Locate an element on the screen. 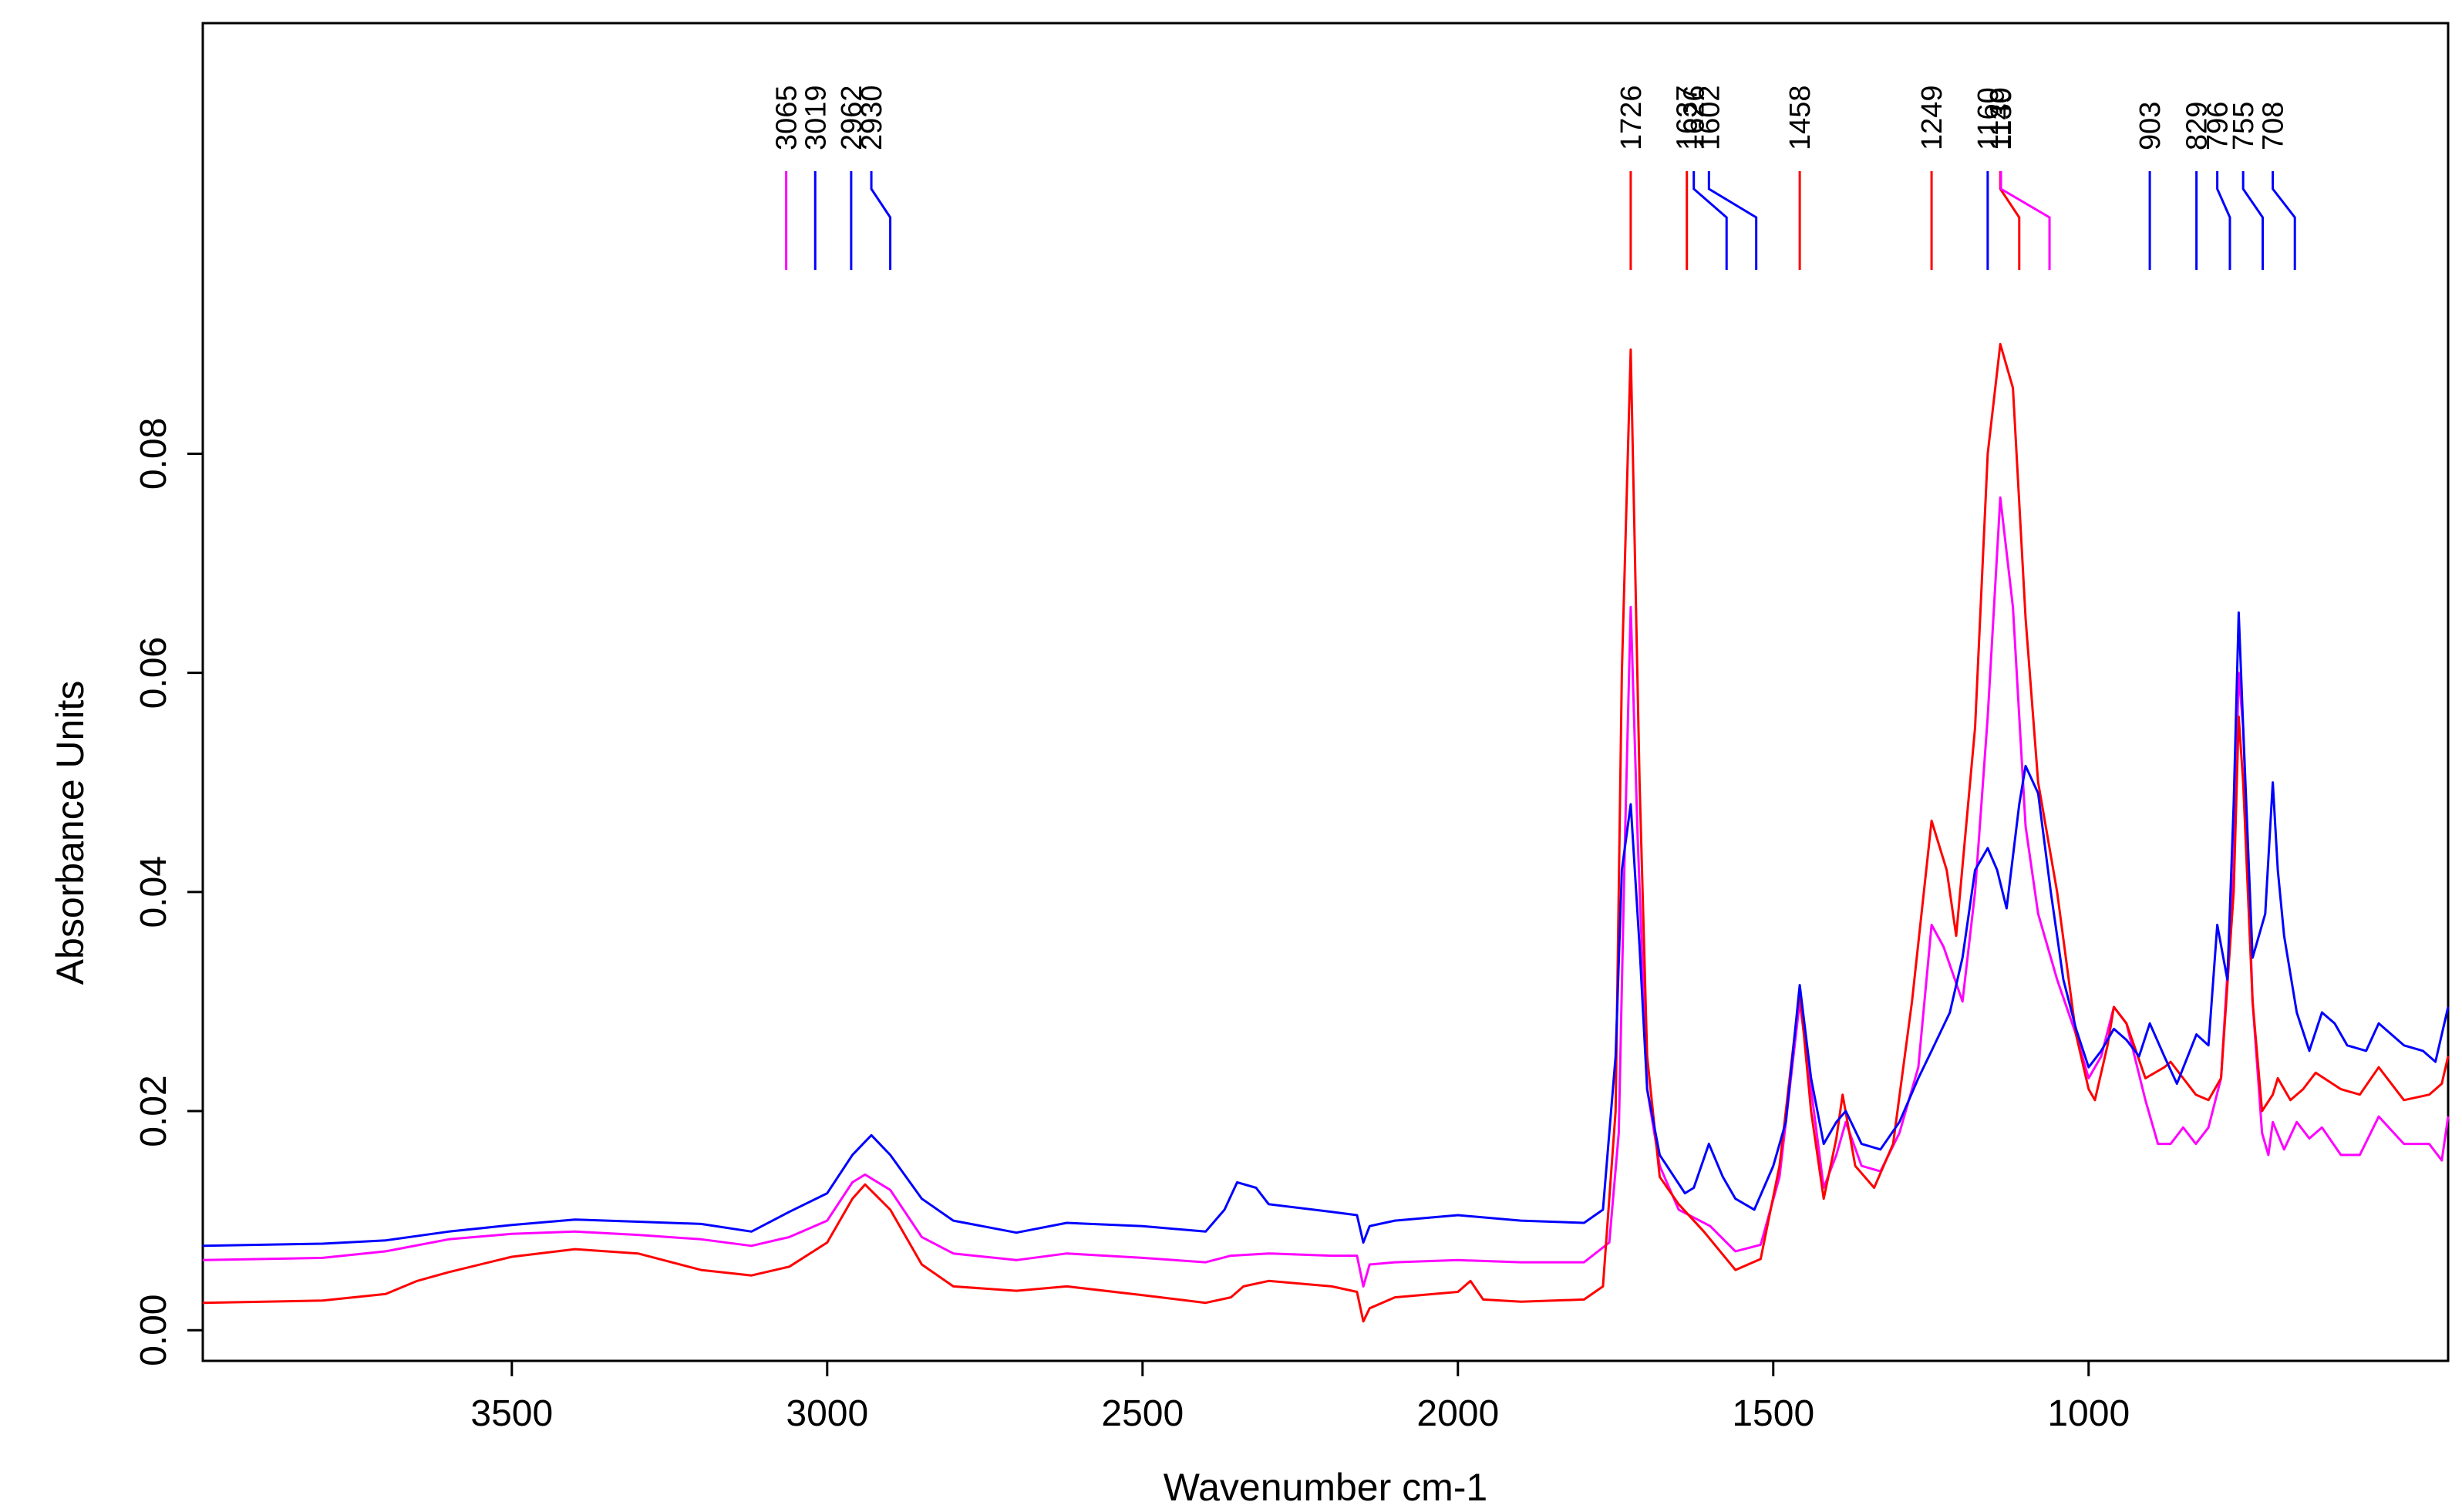 This screenshot has width=2462, height=1512. y-tick-label: 0.08 is located at coordinates (153, 454).